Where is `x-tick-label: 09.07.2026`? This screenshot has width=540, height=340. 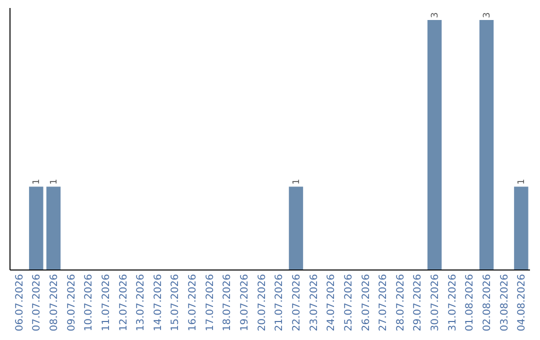 x-tick-label: 09.07.2026 is located at coordinates (72, 303).